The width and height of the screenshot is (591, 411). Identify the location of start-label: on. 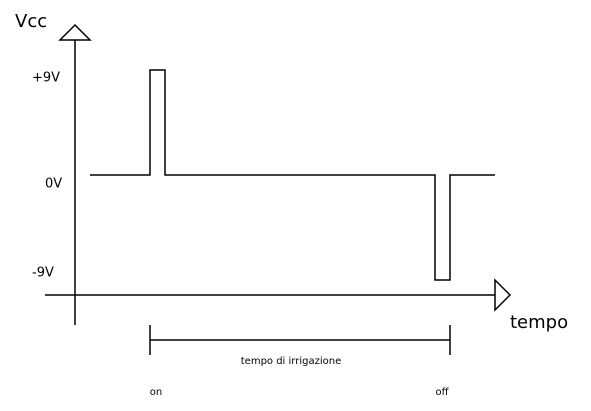
(156, 392).